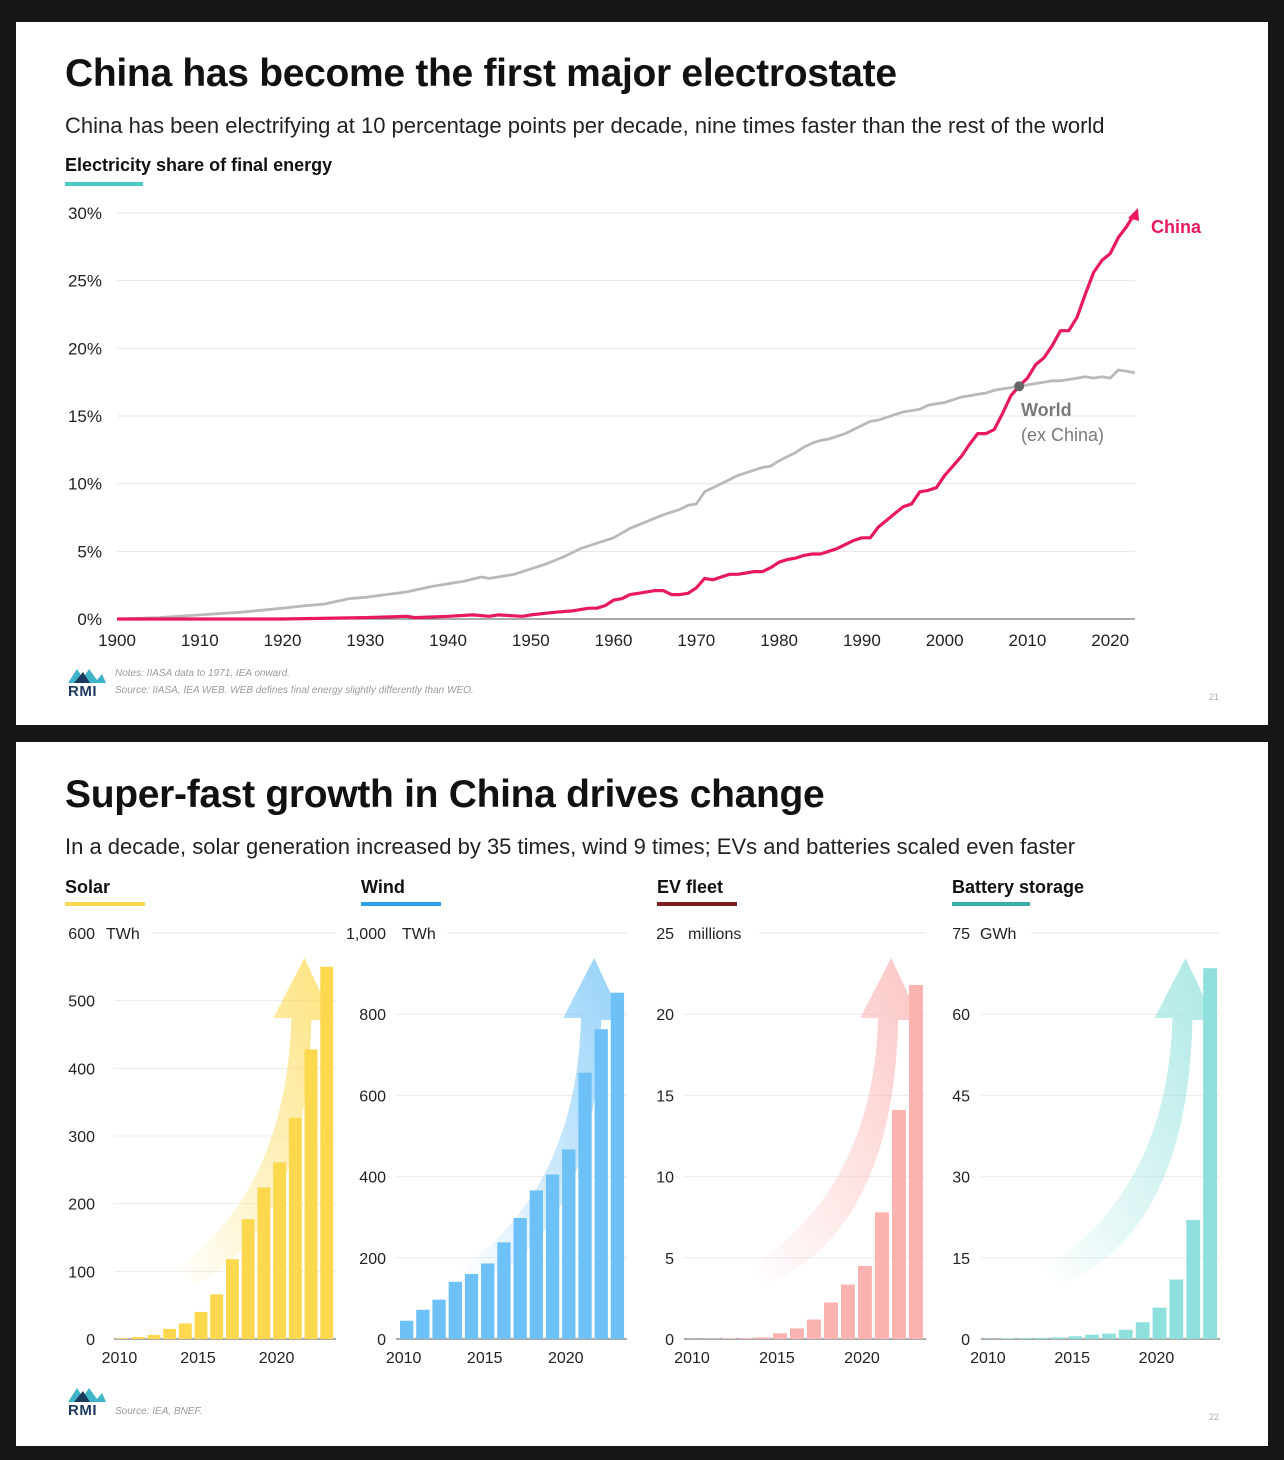 The image size is (1284, 1460). I want to click on y-tick-label: 10%, so click(85, 484).